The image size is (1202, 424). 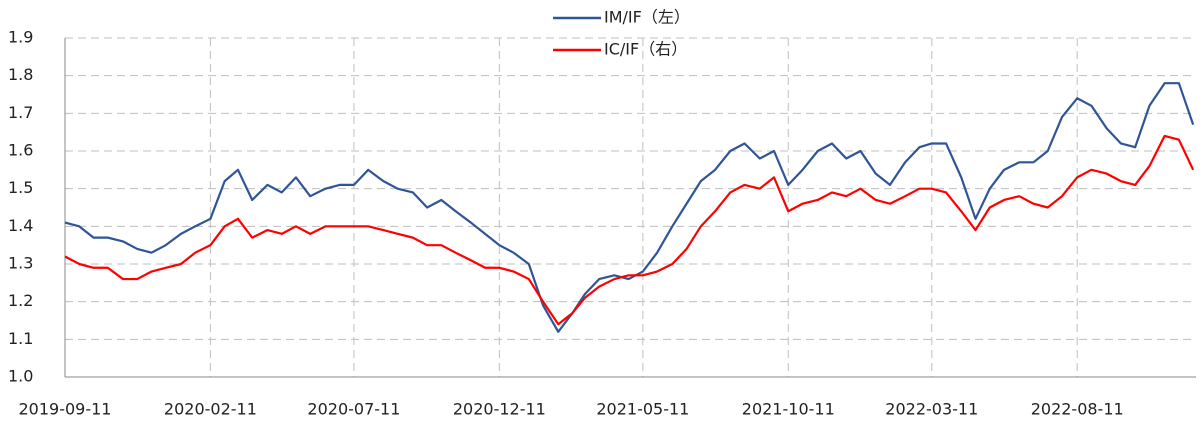 I want to click on y-tick-label: 1.8, so click(x=20, y=74).